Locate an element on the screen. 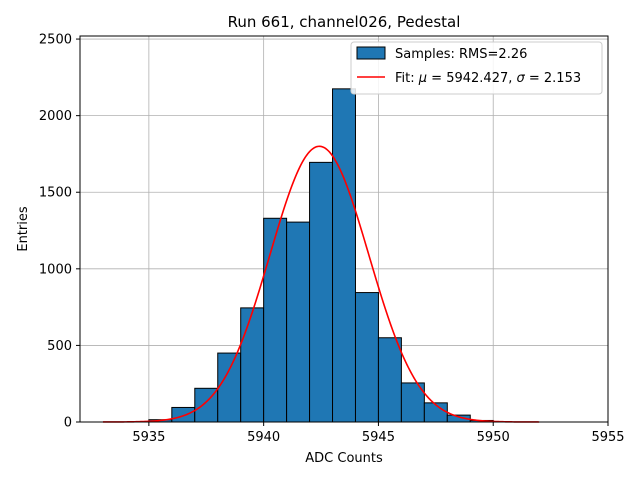 Image resolution: width=640 pixels, height=480 pixels. x-tick-label: 5955 is located at coordinates (607, 437).